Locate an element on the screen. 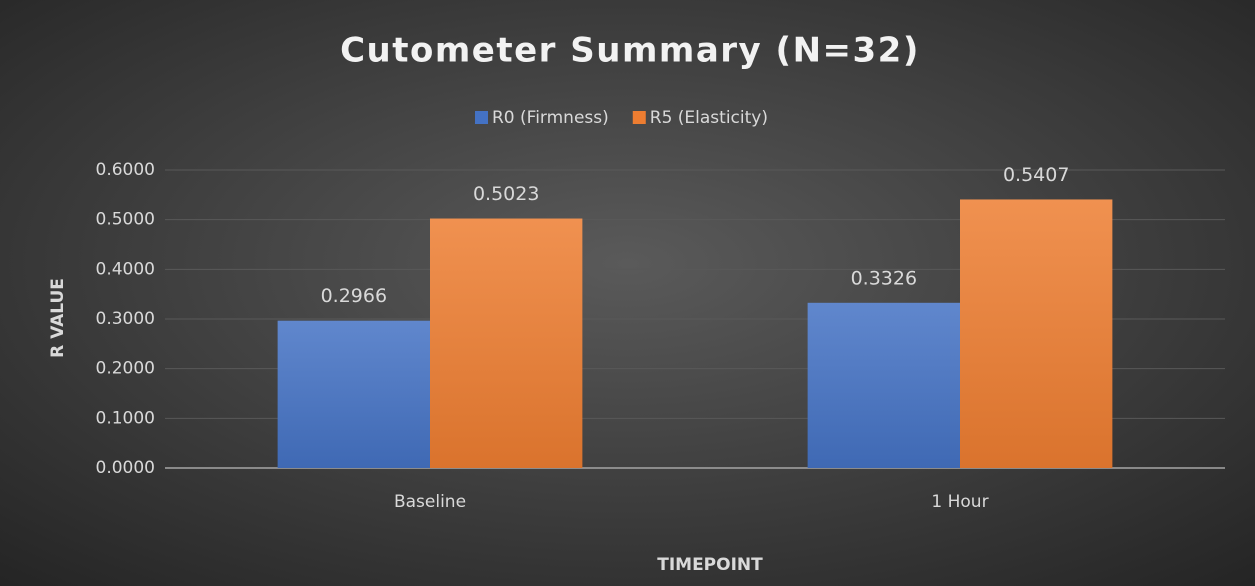 This screenshot has height=586, width=1255. x-axis-label: TIMEPOINT is located at coordinates (710, 565).